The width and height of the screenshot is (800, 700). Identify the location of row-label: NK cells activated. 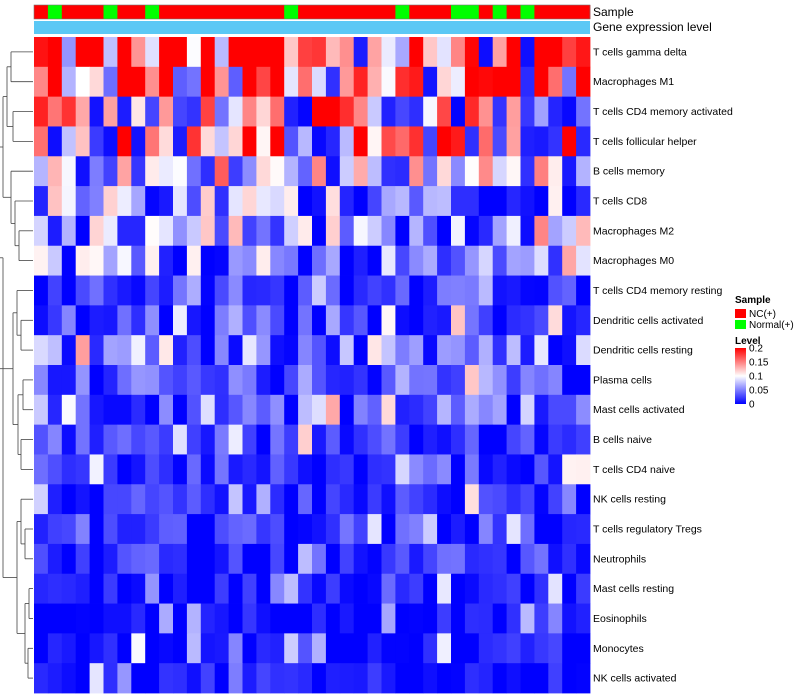
(635, 679).